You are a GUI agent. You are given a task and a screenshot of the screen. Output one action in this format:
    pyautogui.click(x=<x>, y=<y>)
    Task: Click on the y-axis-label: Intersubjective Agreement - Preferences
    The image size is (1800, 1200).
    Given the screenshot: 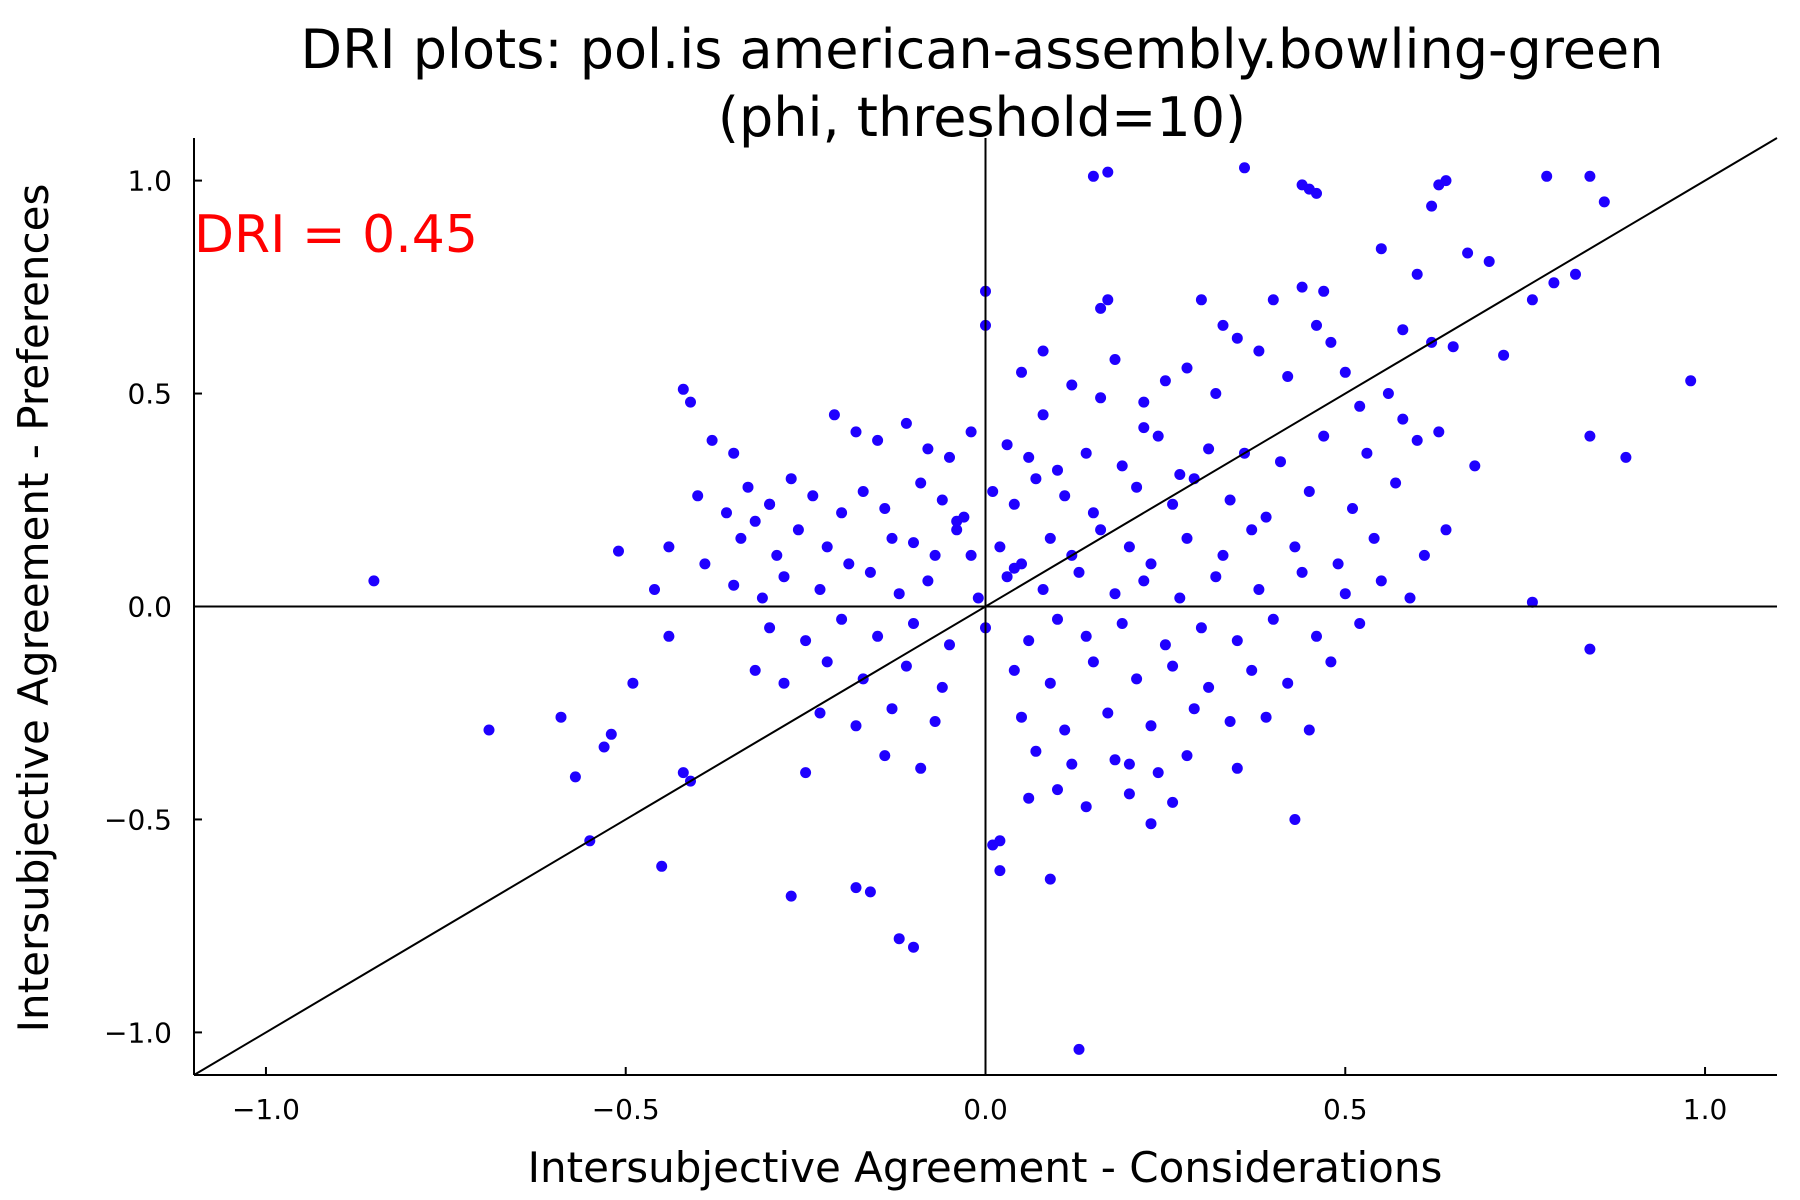 What is the action you would take?
    pyautogui.click(x=33, y=608)
    